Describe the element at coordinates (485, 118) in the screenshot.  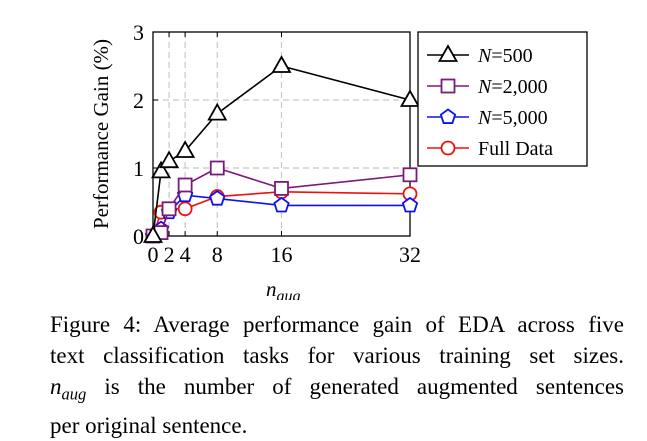
I see `legend-label-var-2: N` at that location.